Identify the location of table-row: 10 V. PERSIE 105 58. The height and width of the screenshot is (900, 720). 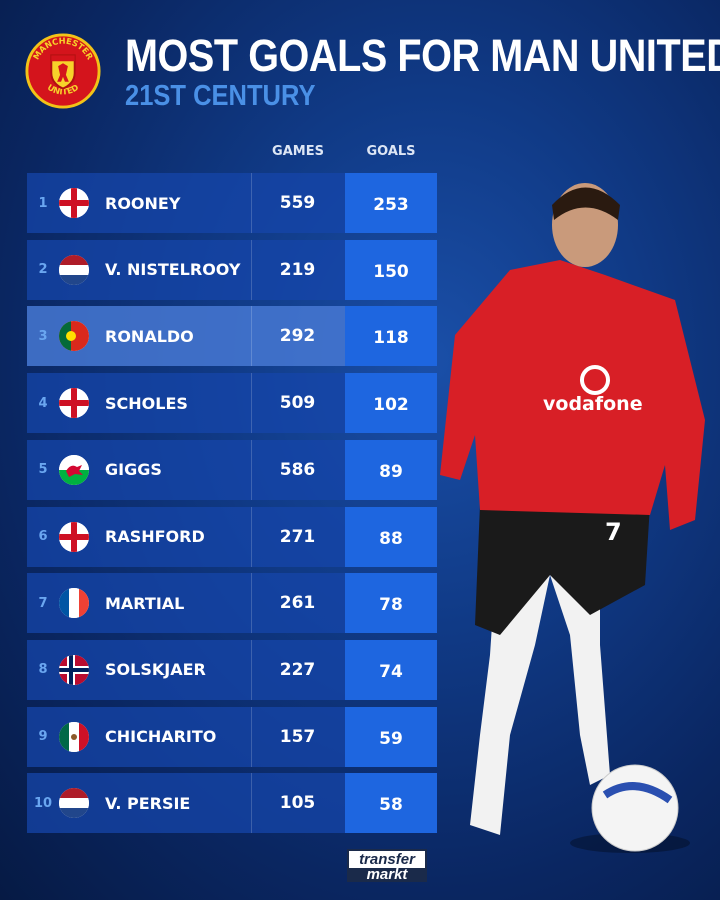
(232, 803).